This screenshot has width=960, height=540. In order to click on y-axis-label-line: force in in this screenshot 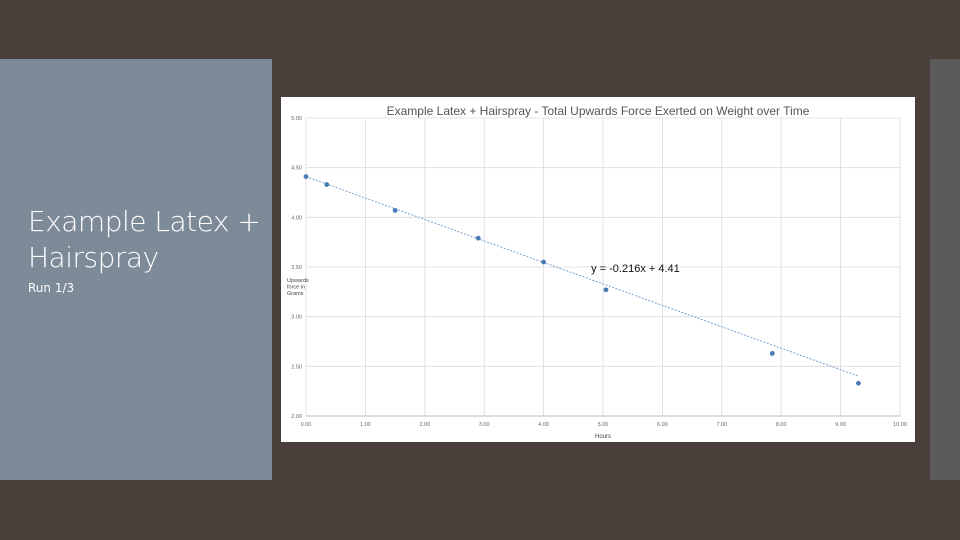, I will do `click(296, 287)`.